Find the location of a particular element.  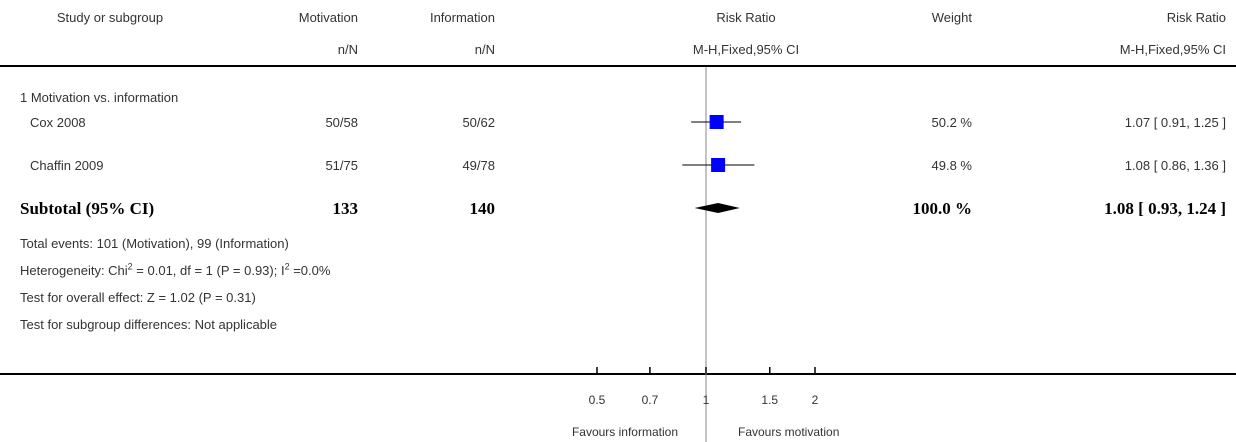

study-ci-2: 1.08 [ 0.86, 1.36 ] is located at coordinates (1175, 165).